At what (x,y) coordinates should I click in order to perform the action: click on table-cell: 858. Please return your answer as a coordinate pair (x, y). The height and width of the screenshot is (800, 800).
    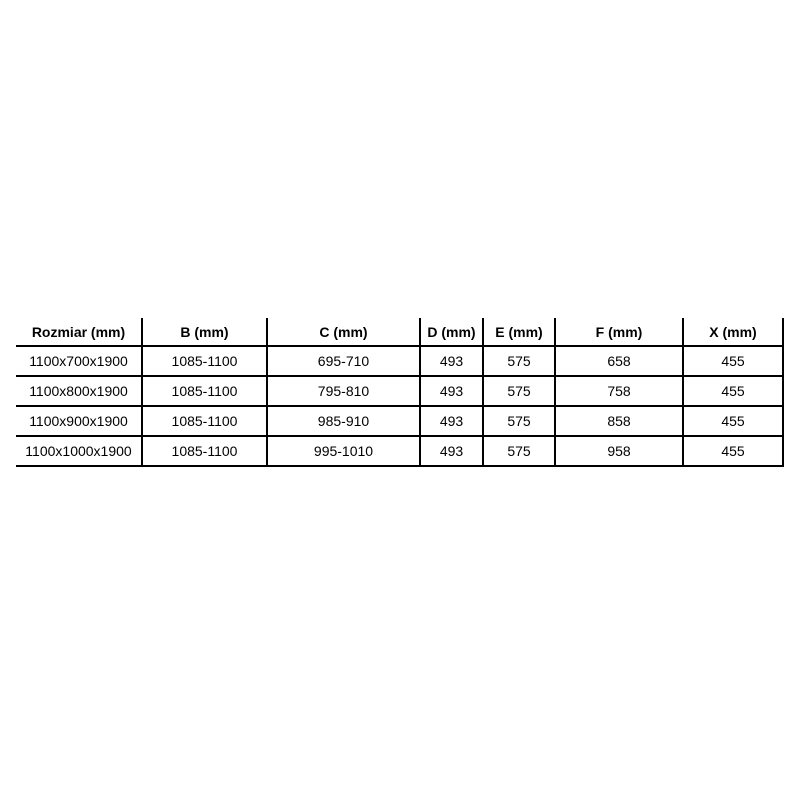
    Looking at the image, I should click on (619, 421).